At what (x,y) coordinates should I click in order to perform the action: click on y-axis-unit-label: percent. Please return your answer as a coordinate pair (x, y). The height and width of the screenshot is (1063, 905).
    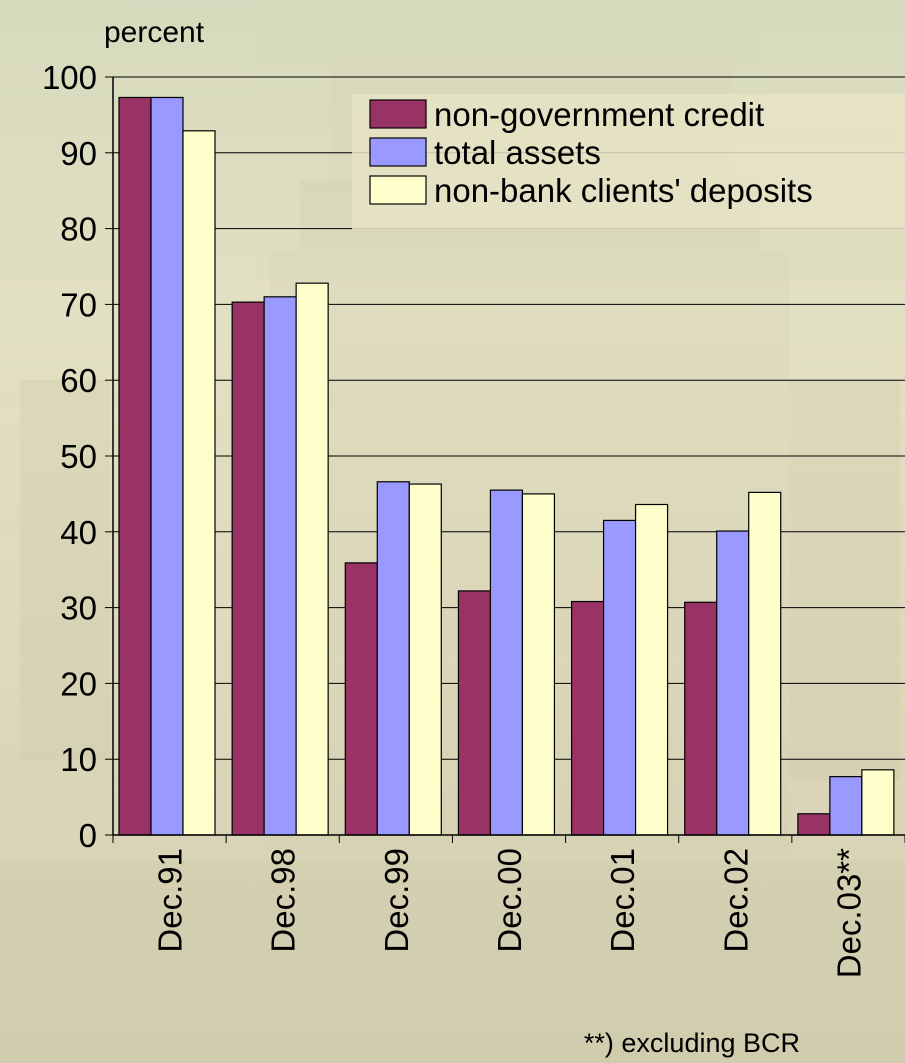
    Looking at the image, I should click on (154, 32).